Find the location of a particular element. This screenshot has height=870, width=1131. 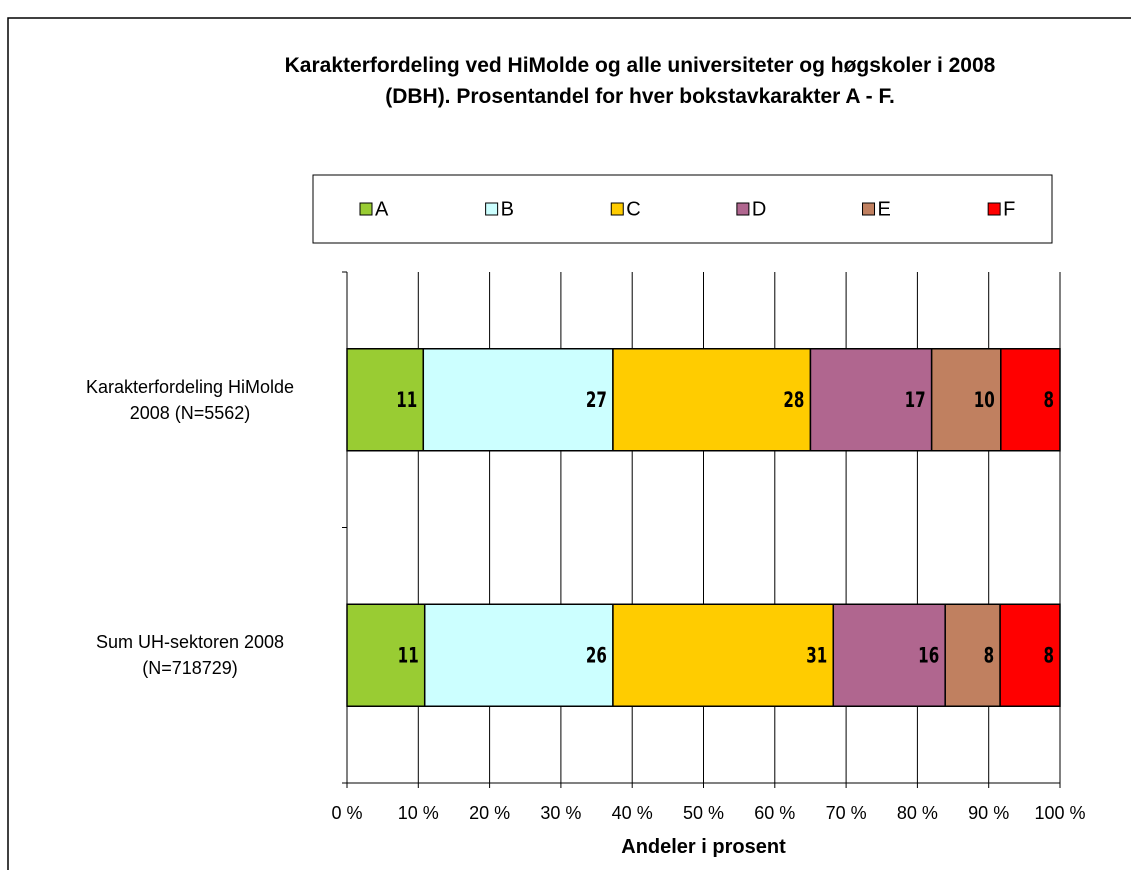

data-label: 31 is located at coordinates (816, 656).